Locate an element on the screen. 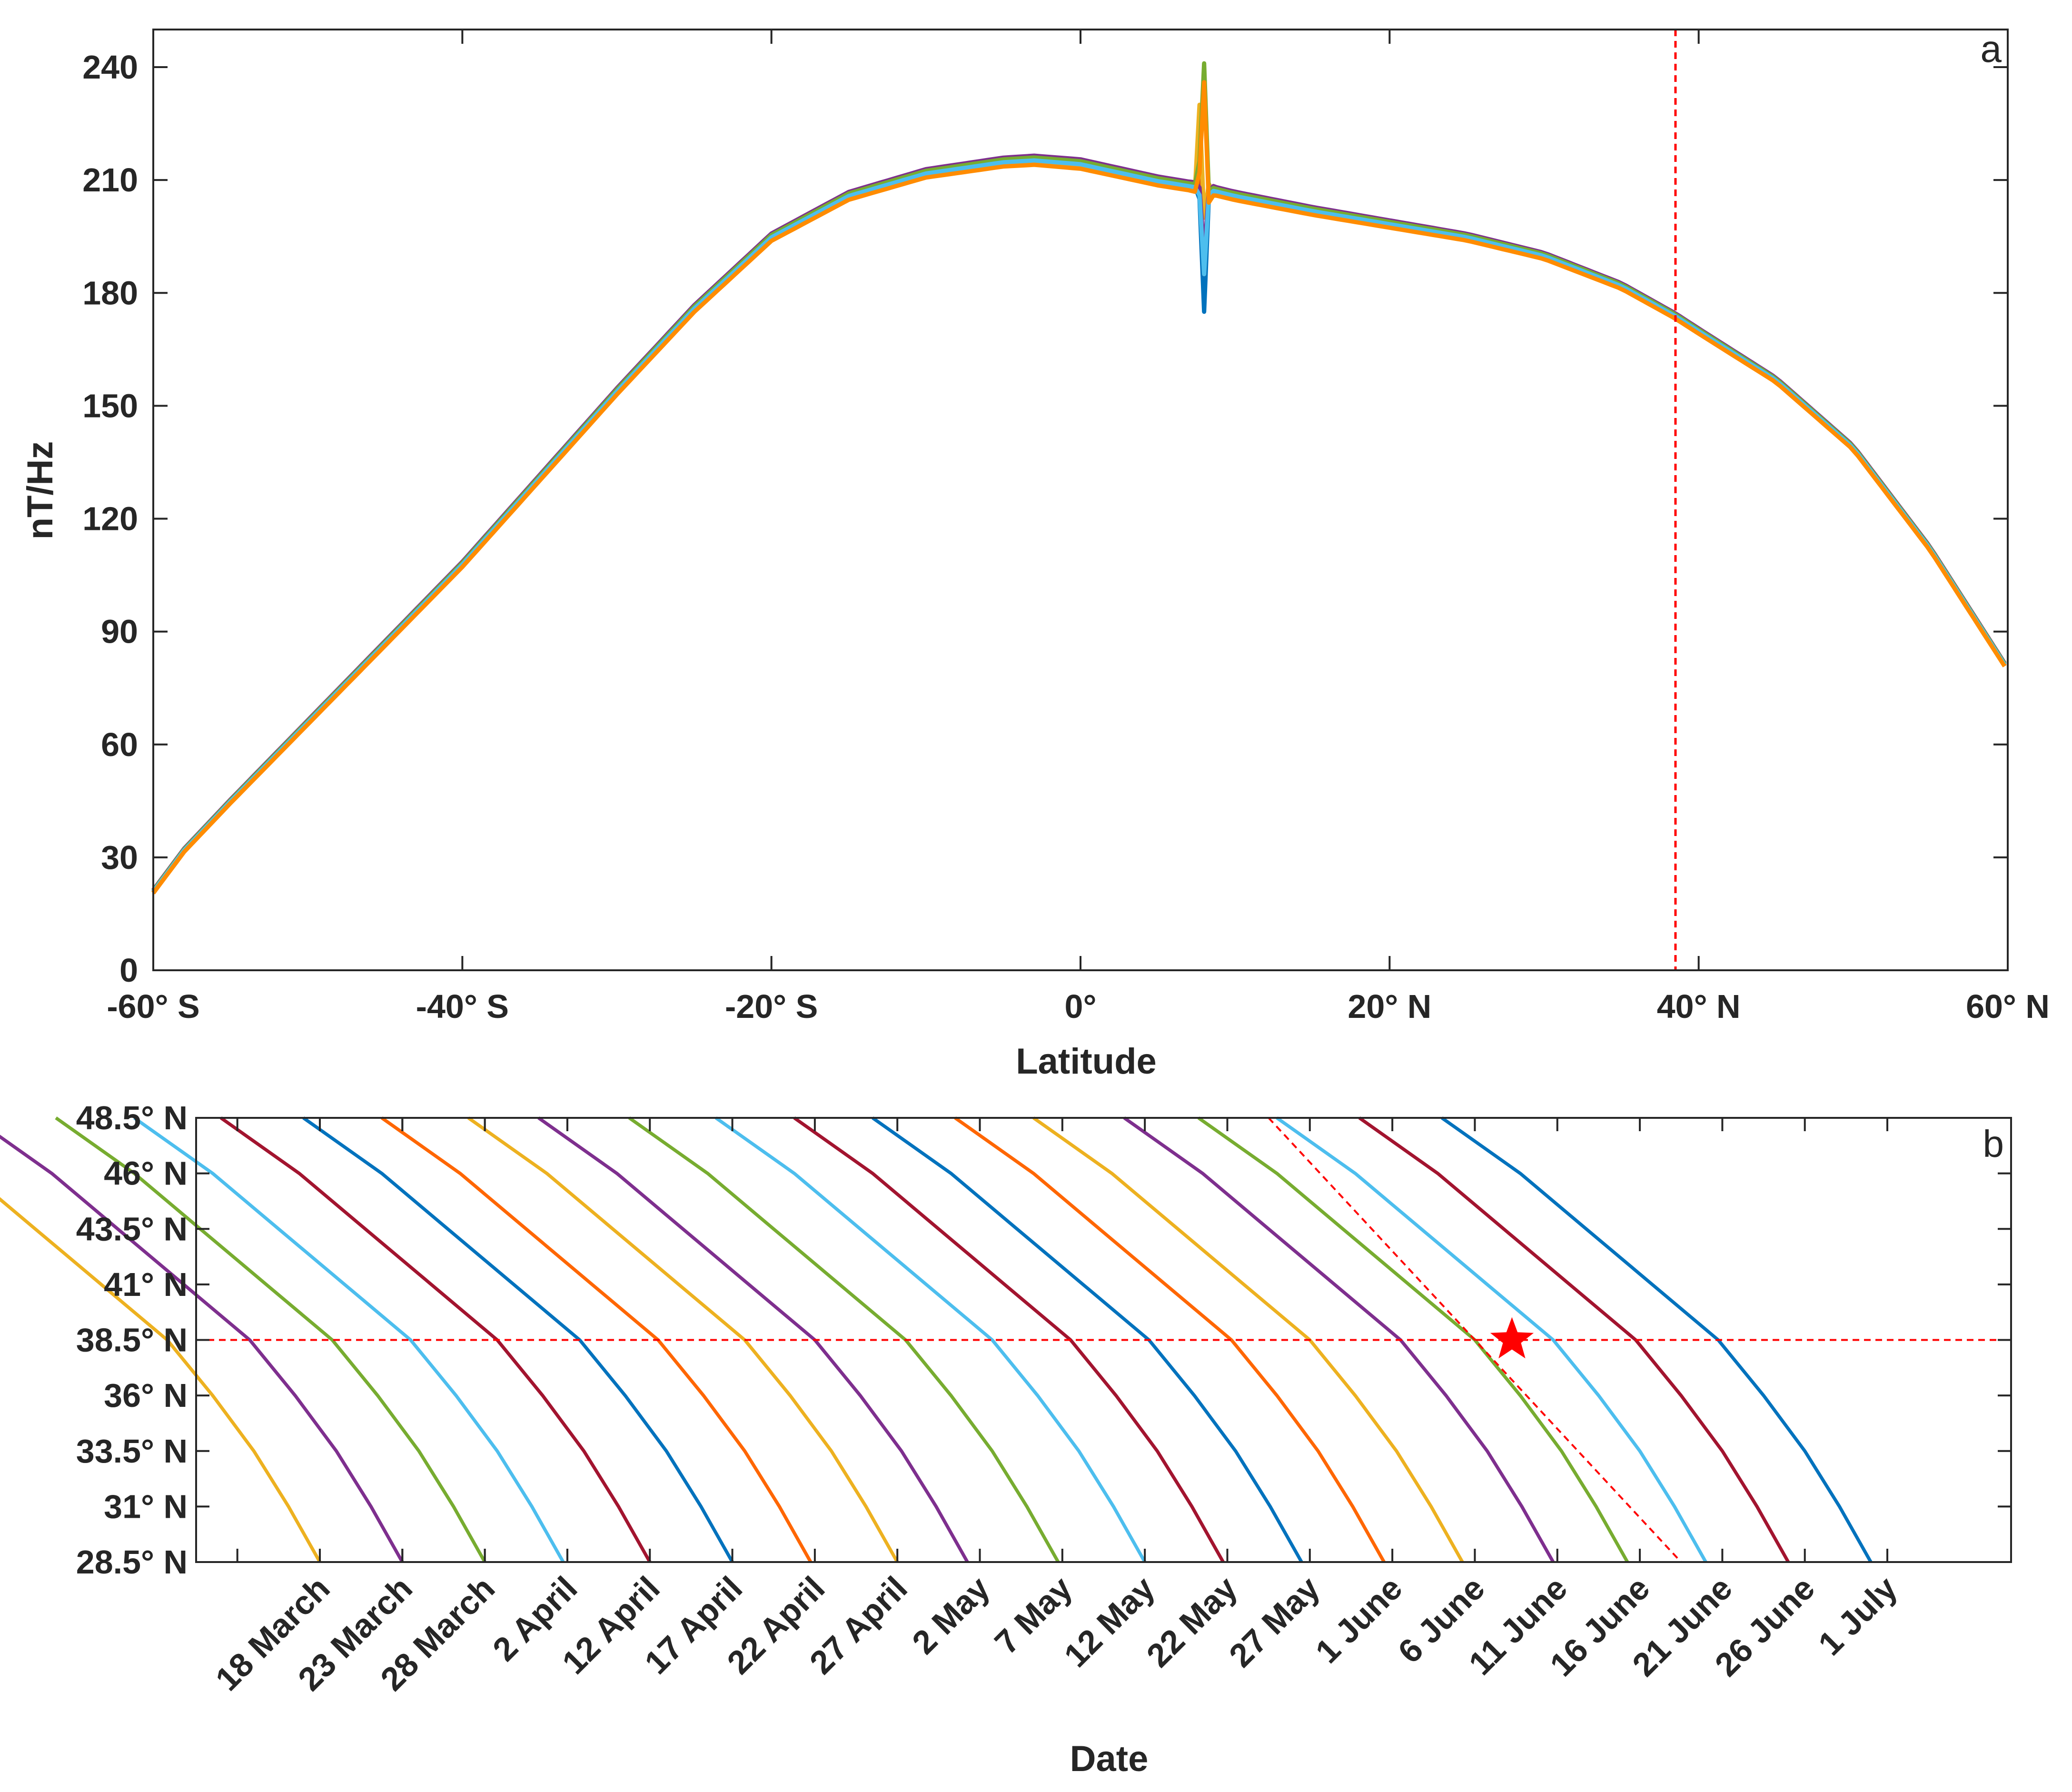  panel-a-y-tick-label: 0 is located at coordinates (128, 970).